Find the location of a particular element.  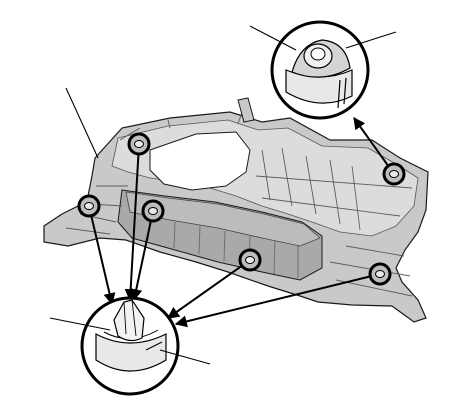

pointer-lower-right is located at coordinates (185, 357).